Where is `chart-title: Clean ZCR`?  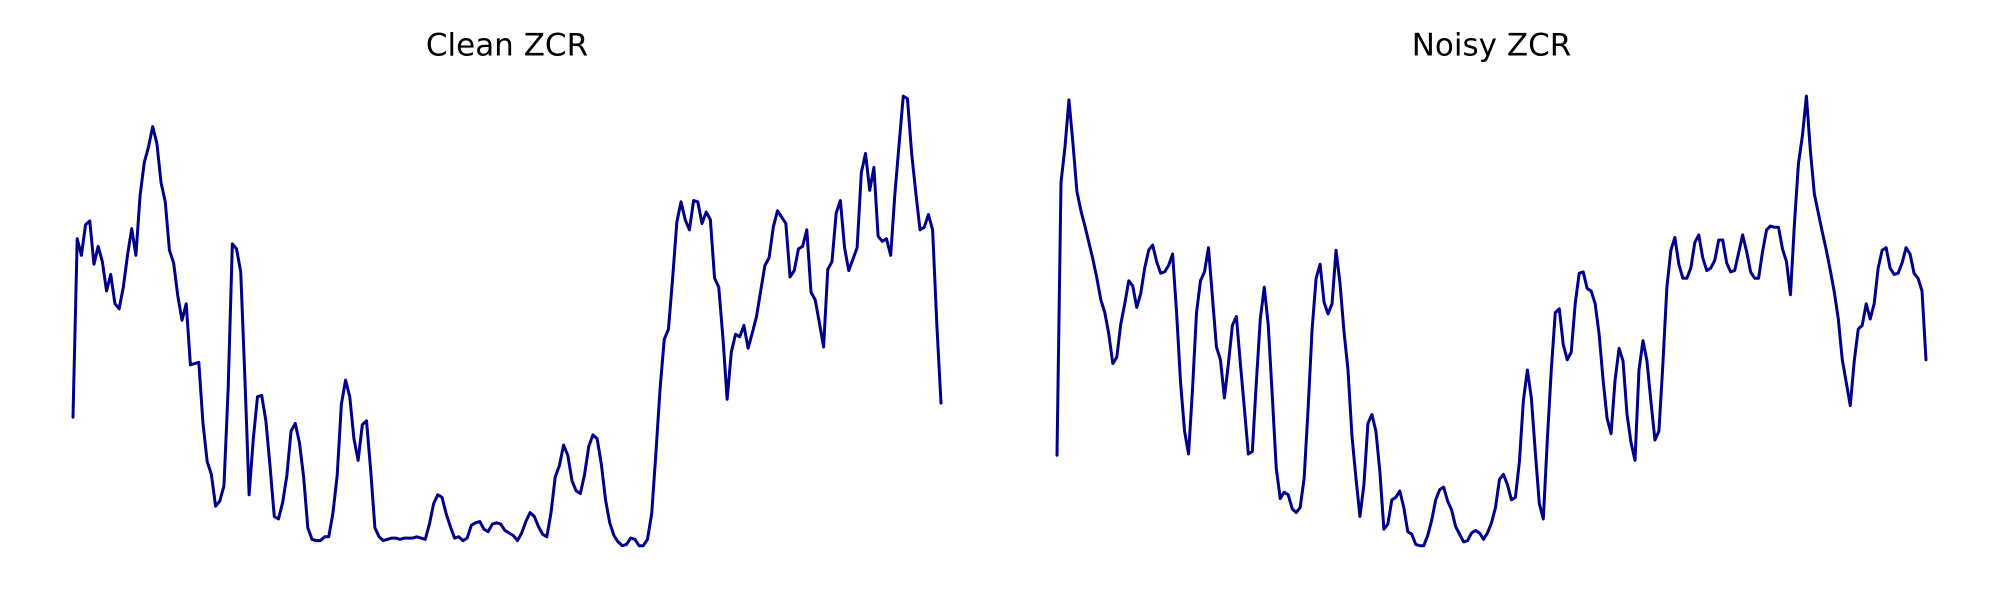
chart-title: Clean ZCR is located at coordinates (507, 46).